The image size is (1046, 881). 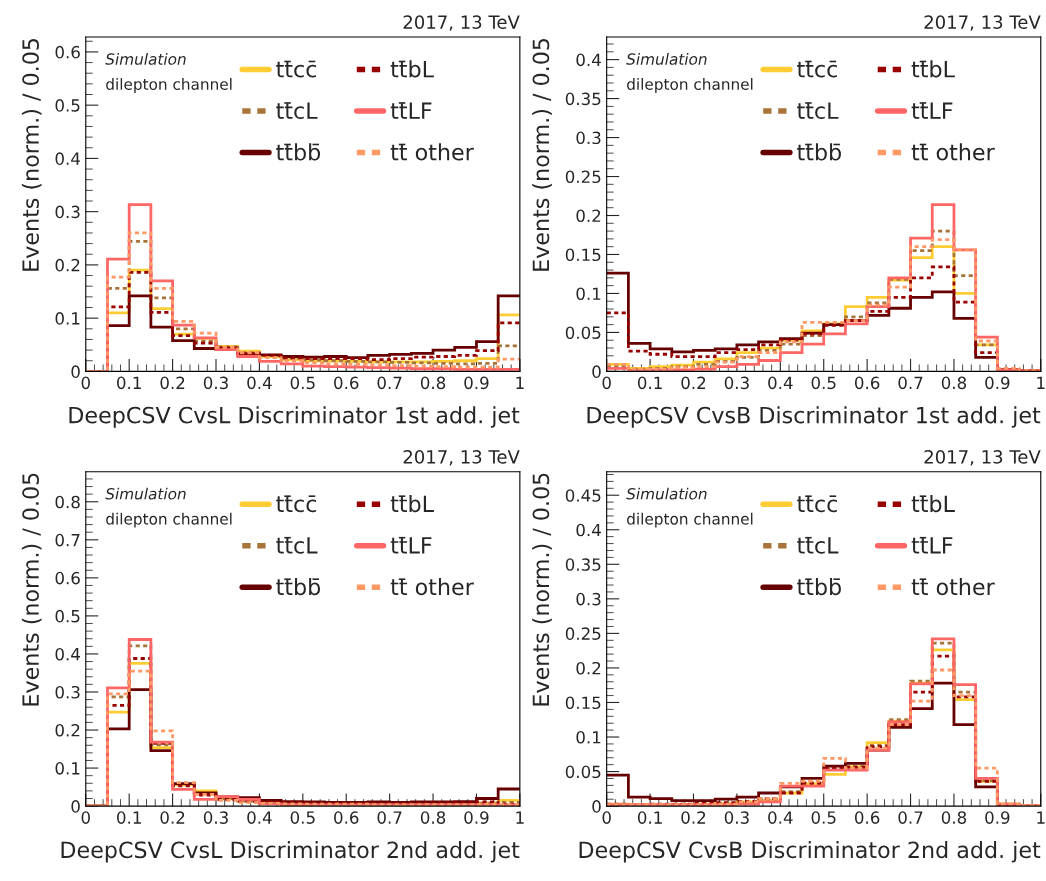 I want to click on y-tick-label: 0.8, so click(x=67, y=502).